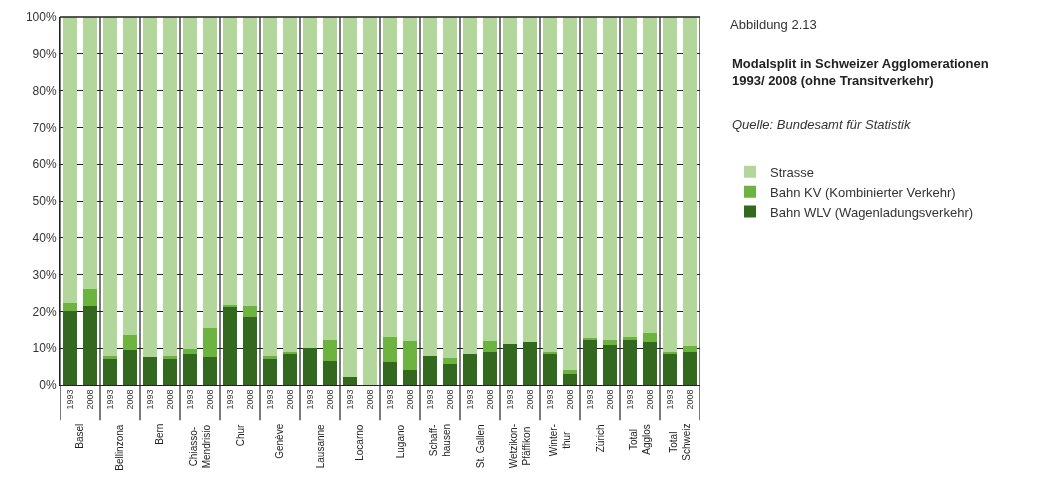 Image resolution: width=1055 pixels, height=485 pixels. Describe the element at coordinates (860, 72) in the screenshot. I see `text: Modalsplit in Schweizer Agglomerationen 1993/ 2008 (ohne Transitverkehr)` at that location.